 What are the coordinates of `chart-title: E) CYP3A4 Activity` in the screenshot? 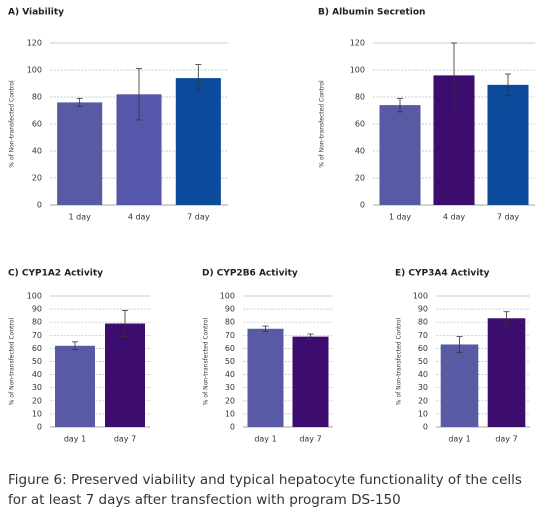 It's located at (442, 274).